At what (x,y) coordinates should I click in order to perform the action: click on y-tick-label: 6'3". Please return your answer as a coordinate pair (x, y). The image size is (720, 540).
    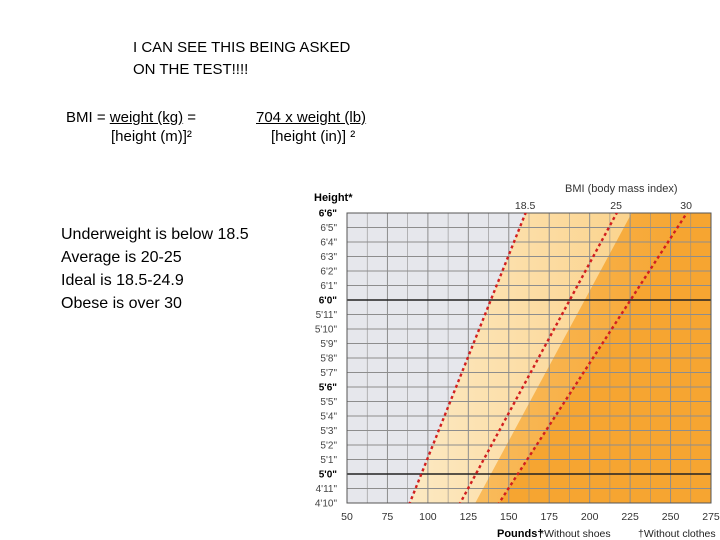
    Looking at the image, I should click on (328, 257).